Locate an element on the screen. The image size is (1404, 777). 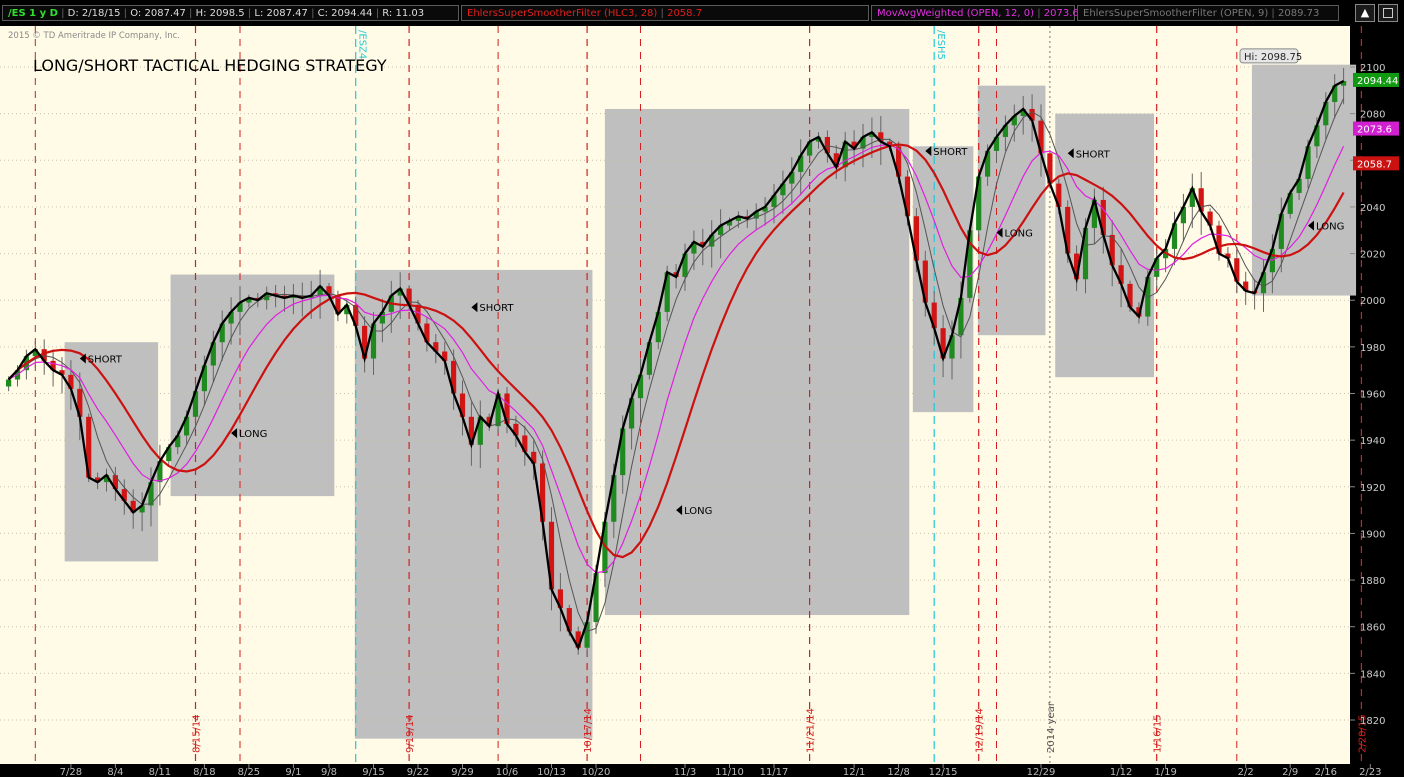
time-tick-label: 2/9 is located at coordinates (1290, 772).